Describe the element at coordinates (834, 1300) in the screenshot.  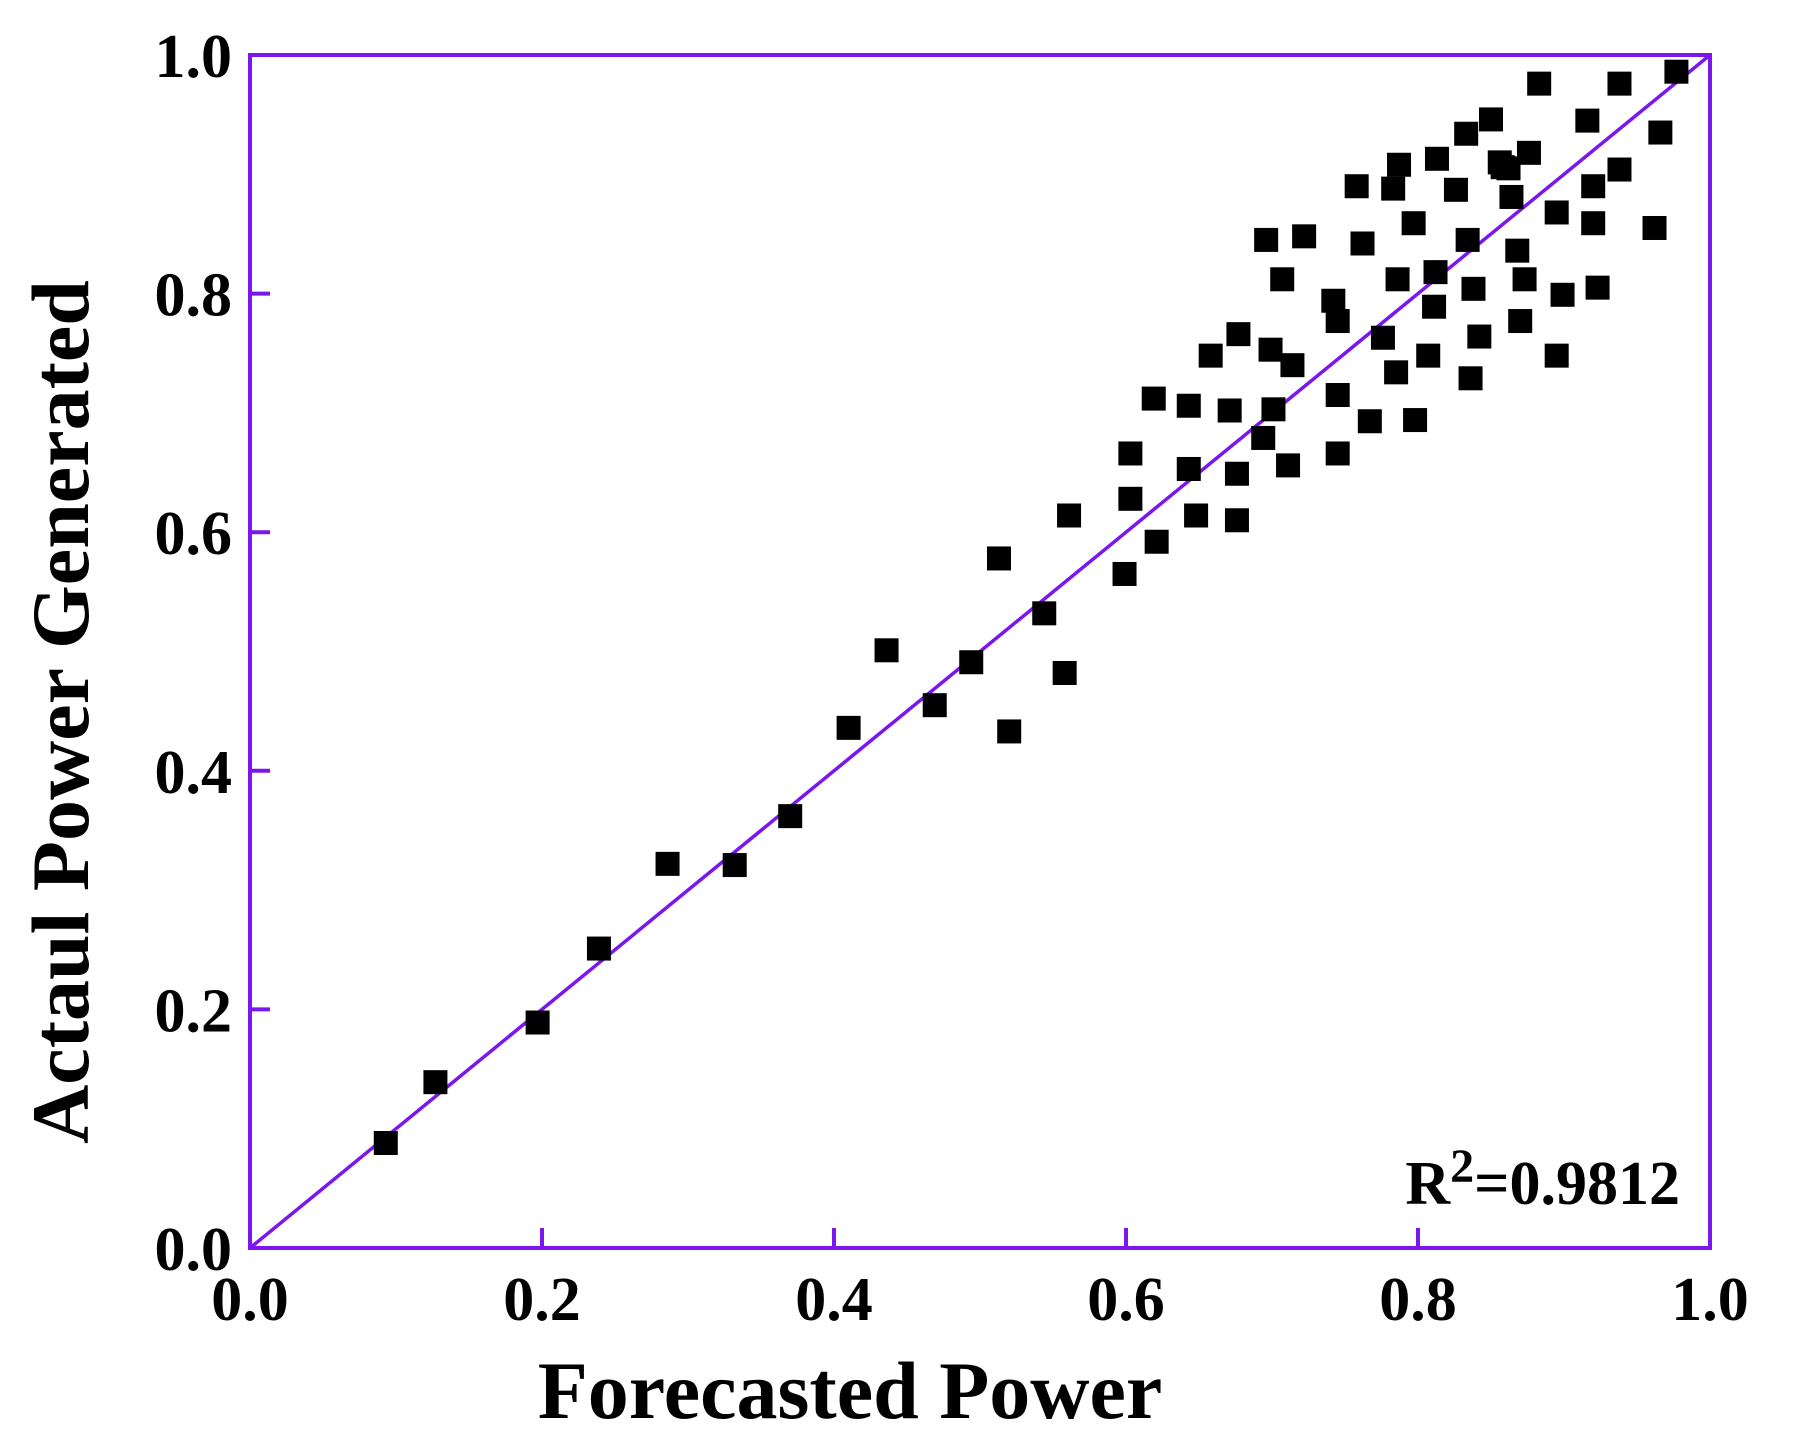
I see `x-tick-label: 0.4` at that location.